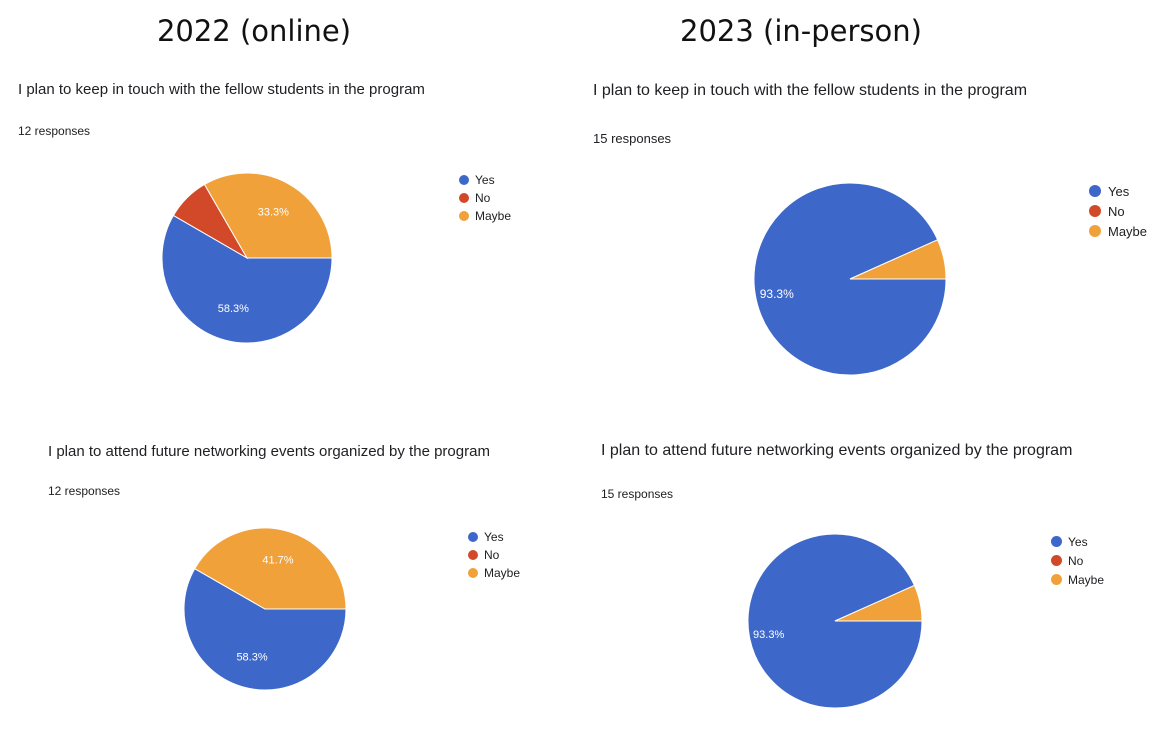 The width and height of the screenshot is (1158, 730). What do you see at coordinates (801, 31) in the screenshot?
I see `column-header-2023: 2023 (in-person)` at bounding box center [801, 31].